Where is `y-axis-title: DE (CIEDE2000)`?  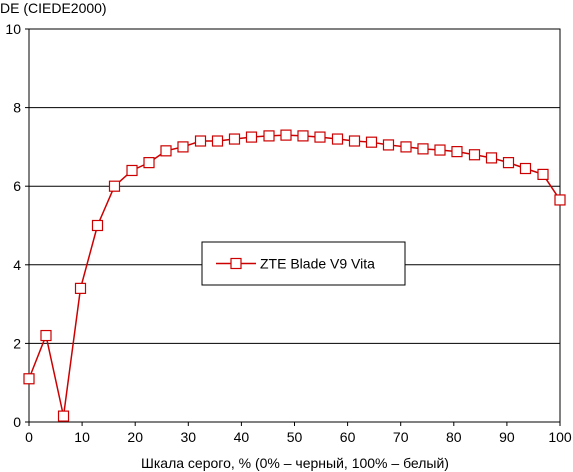
y-axis-title: DE (CIEDE2000) is located at coordinates (53, 8).